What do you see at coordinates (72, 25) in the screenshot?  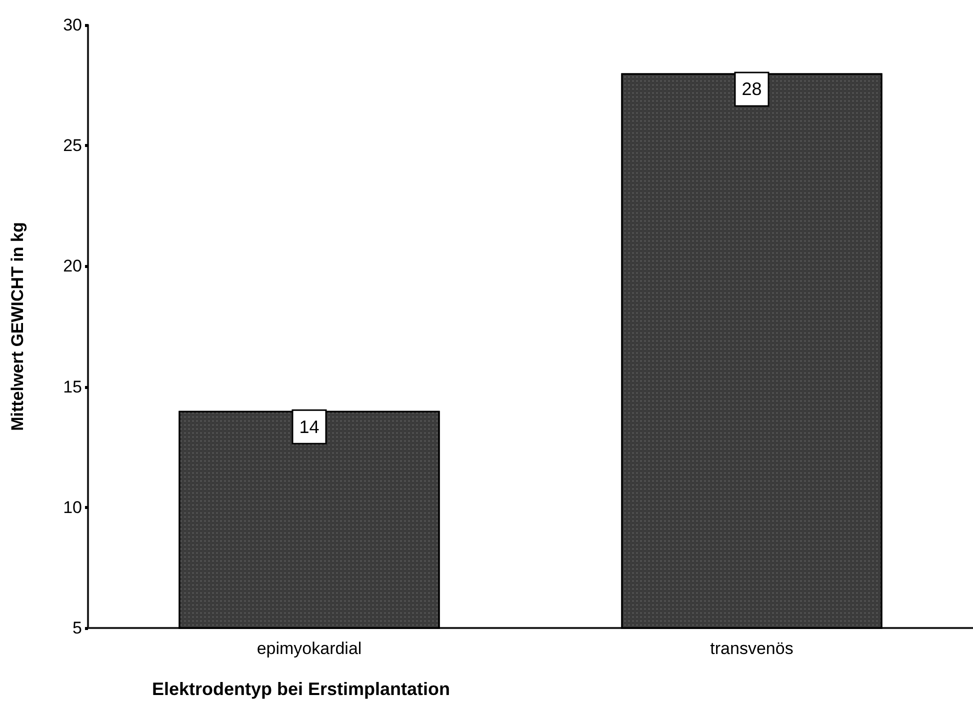 I see `y-tick-label: 30` at bounding box center [72, 25].